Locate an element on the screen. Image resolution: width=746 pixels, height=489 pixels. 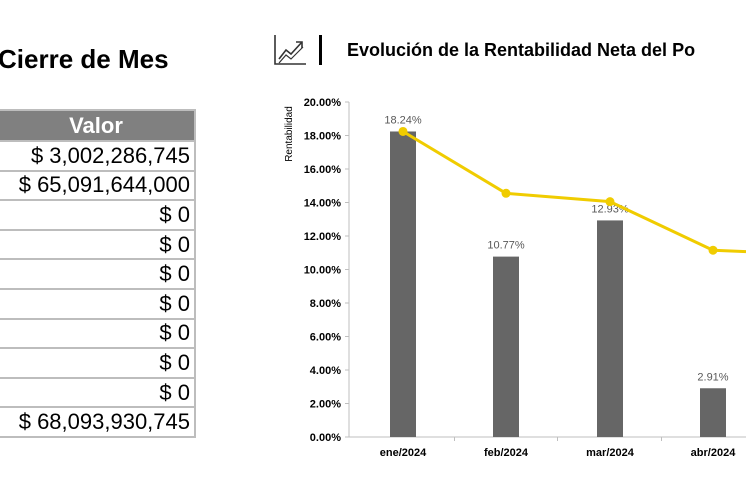
value-cell: $ 3,002,286,745 is located at coordinates (98, 156).